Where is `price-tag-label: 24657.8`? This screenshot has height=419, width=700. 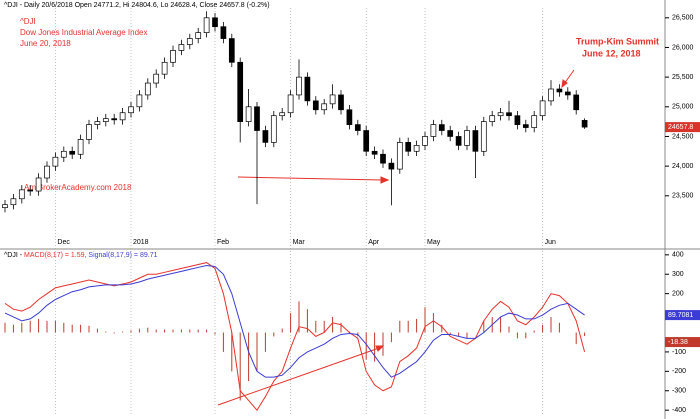 price-tag-label: 24657.8 is located at coordinates (680, 127).